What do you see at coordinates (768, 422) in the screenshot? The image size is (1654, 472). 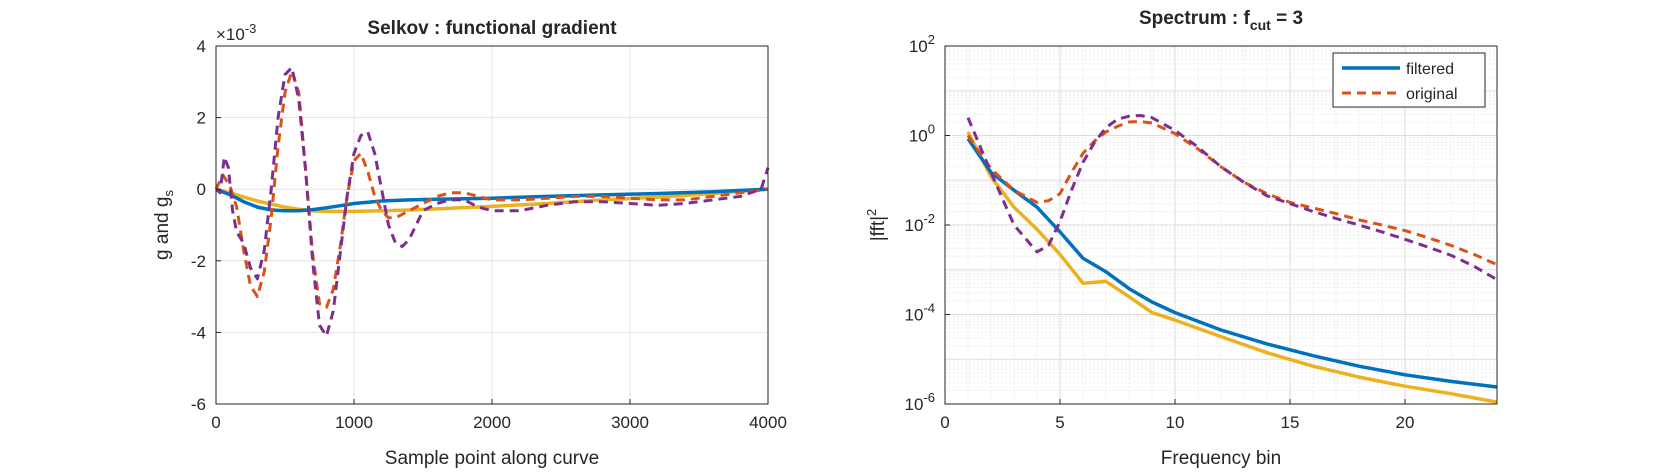 I see `gradient-xtick-label: 4000` at bounding box center [768, 422].